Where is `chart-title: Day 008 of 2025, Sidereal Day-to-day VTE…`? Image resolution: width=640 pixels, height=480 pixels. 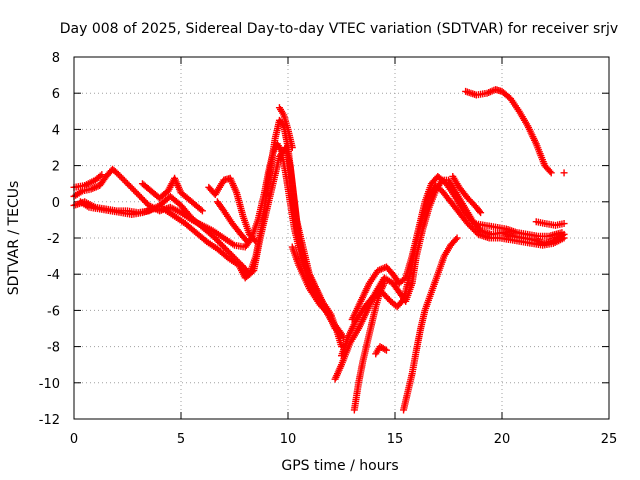
chart-title: Day 008 of 2025, Sidereal Day-to-day VTE… is located at coordinates (339, 29).